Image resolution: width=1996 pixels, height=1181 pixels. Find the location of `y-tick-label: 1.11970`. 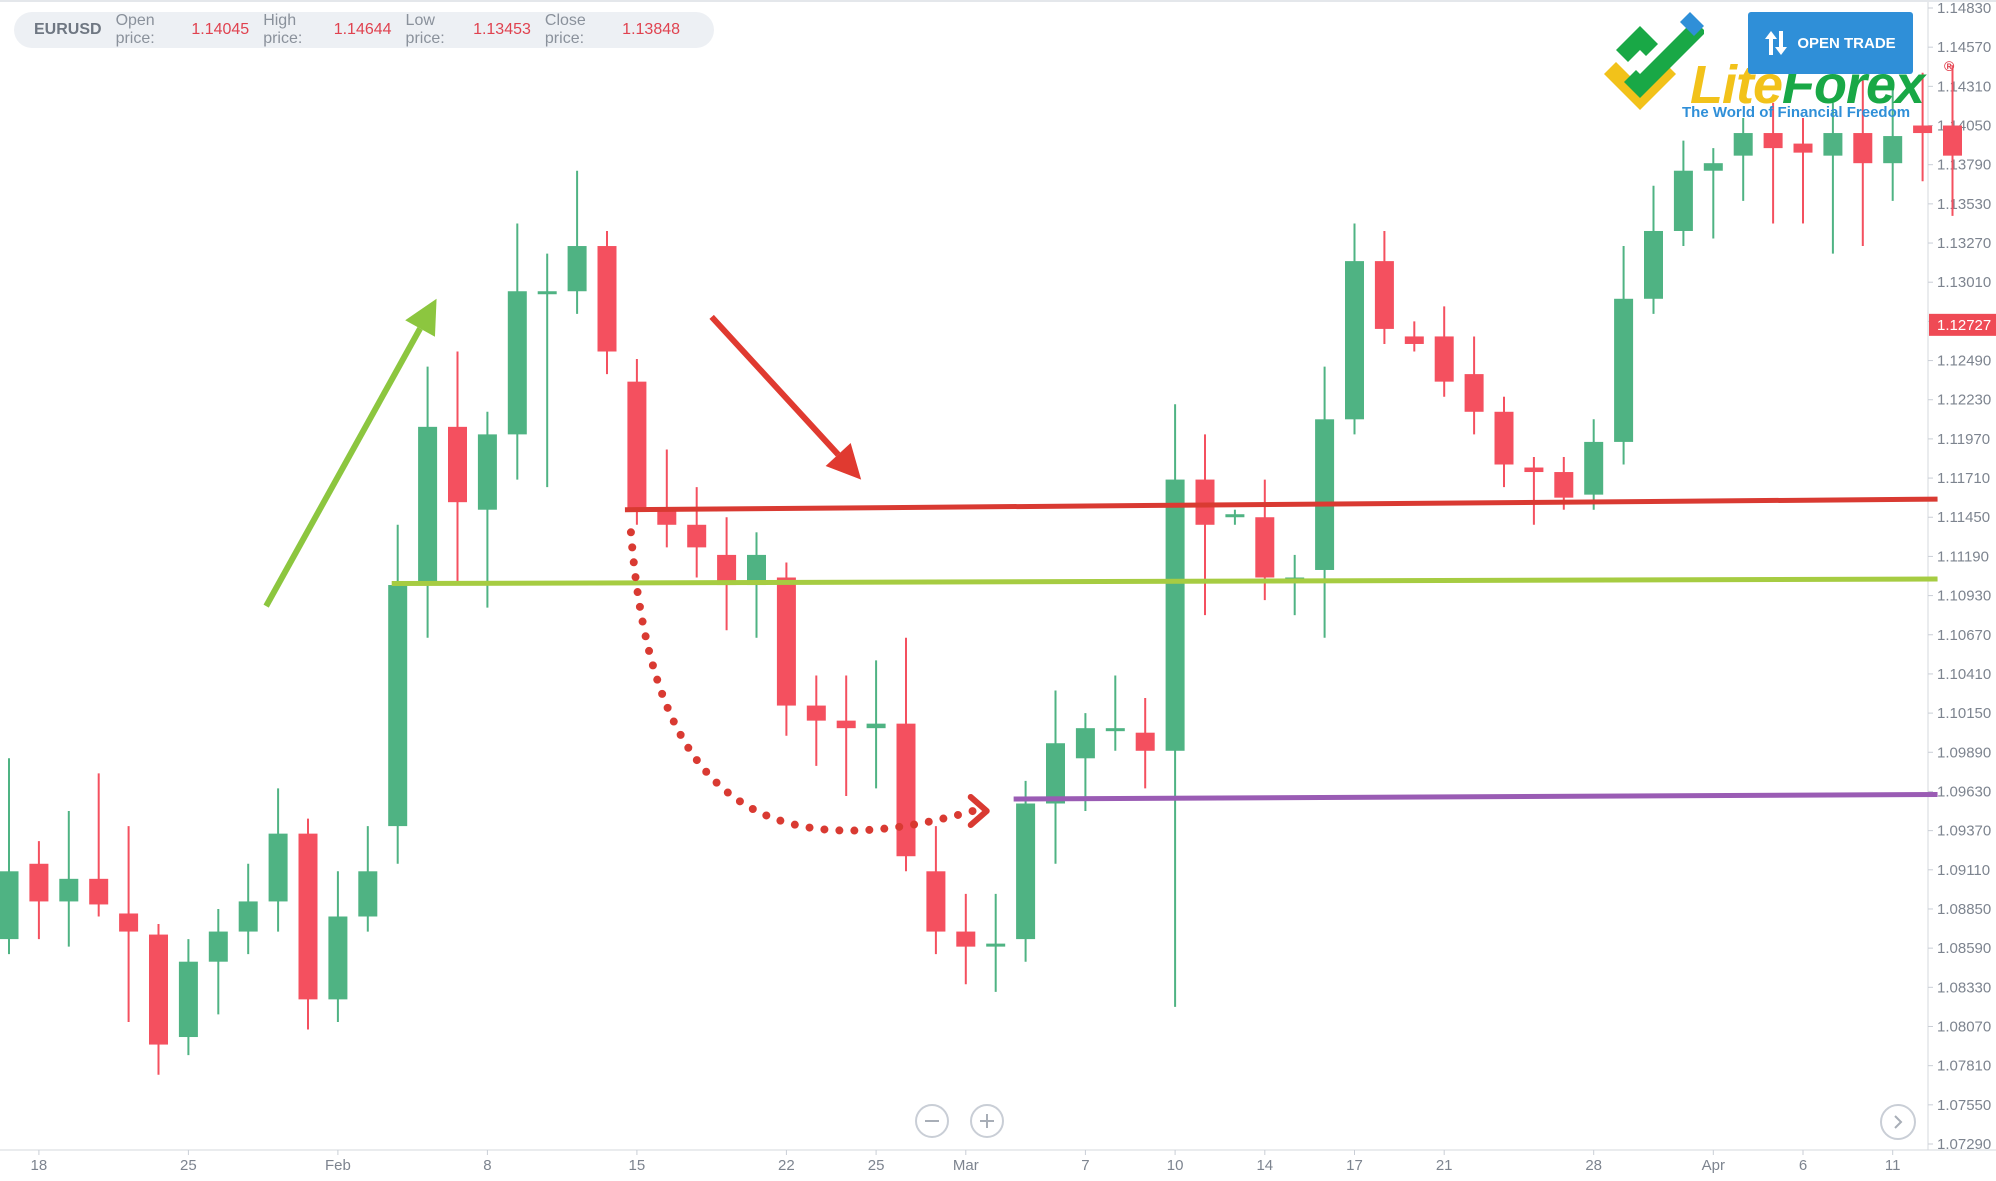

y-tick-label: 1.11970 is located at coordinates (1963, 439).